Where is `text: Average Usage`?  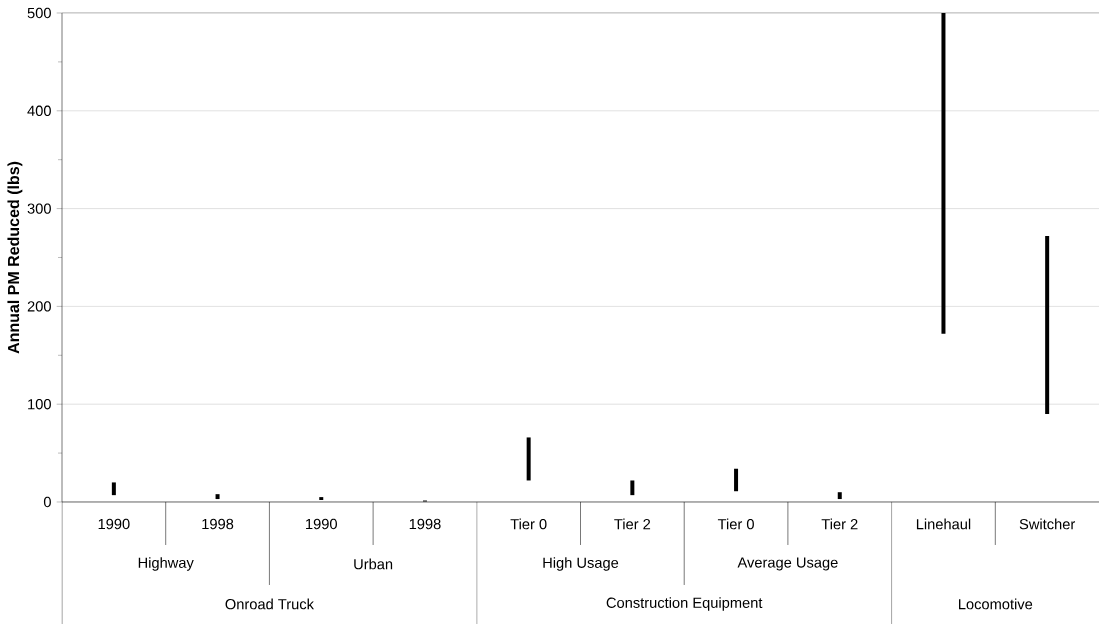
text: Average Usage is located at coordinates (787, 564).